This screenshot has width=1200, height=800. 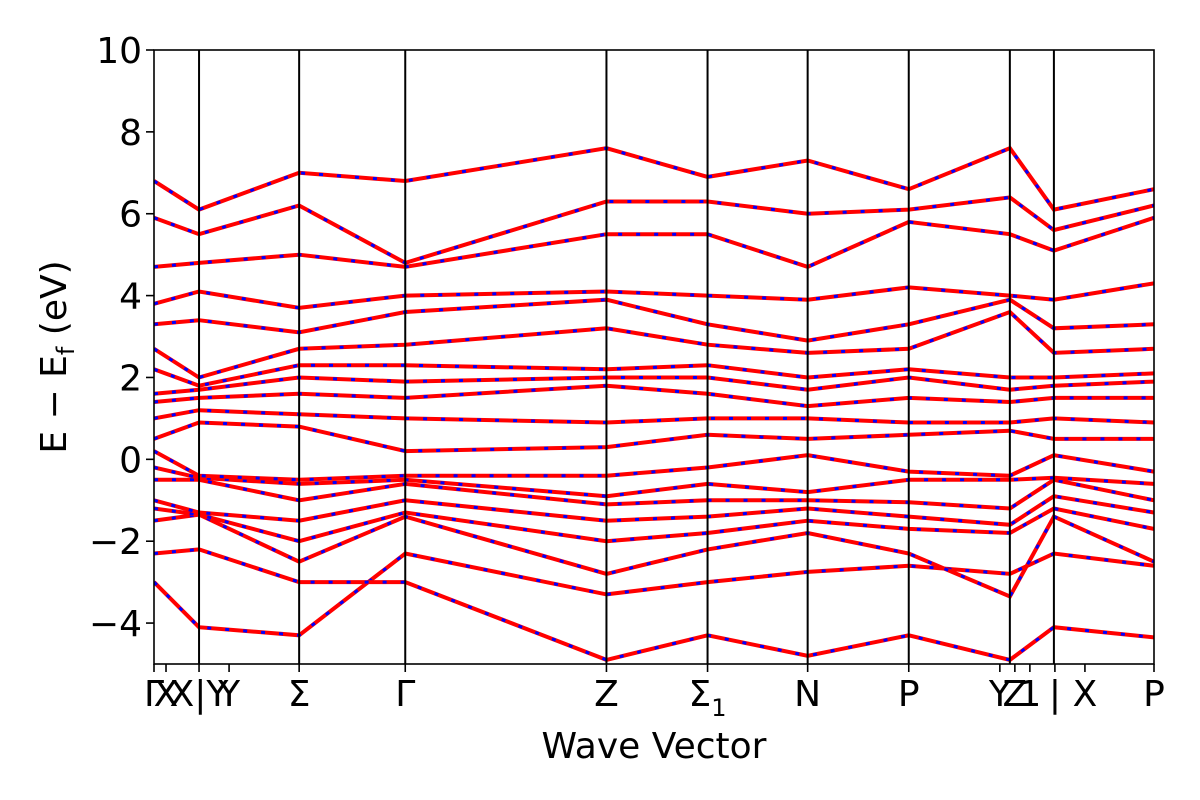 What do you see at coordinates (654, 746) in the screenshot?
I see `x-axis-label: Wave Vector` at bounding box center [654, 746].